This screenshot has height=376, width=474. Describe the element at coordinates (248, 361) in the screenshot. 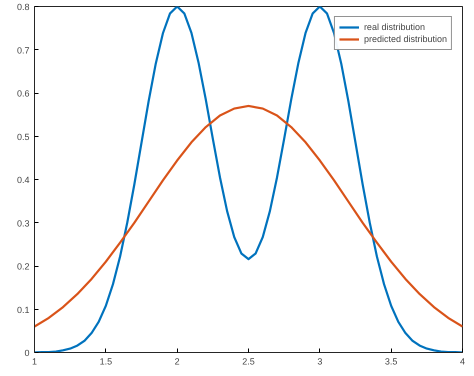

I see `x-tick-label: 2.5` at that location.